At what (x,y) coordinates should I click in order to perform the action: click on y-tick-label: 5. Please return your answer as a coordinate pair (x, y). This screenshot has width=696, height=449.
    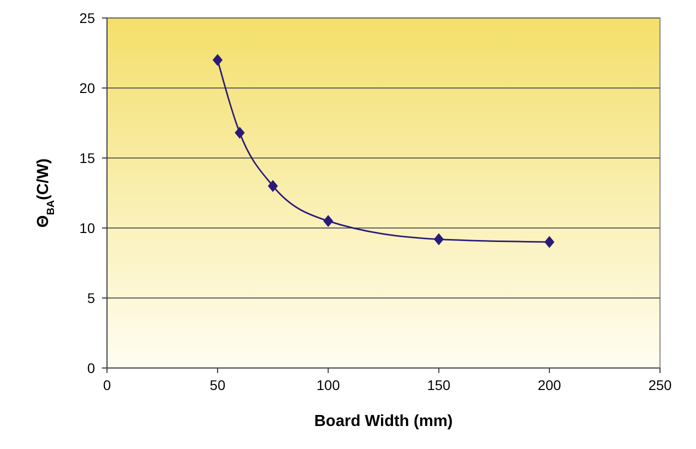
    Looking at the image, I should click on (91, 298).